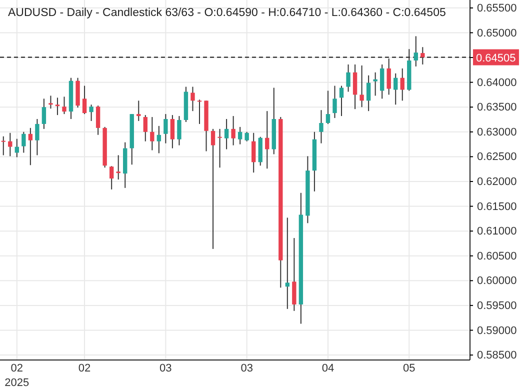 The image size is (520, 390). What do you see at coordinates (497, 356) in the screenshot?
I see `y-tick-label: 0.58500` at bounding box center [497, 356].